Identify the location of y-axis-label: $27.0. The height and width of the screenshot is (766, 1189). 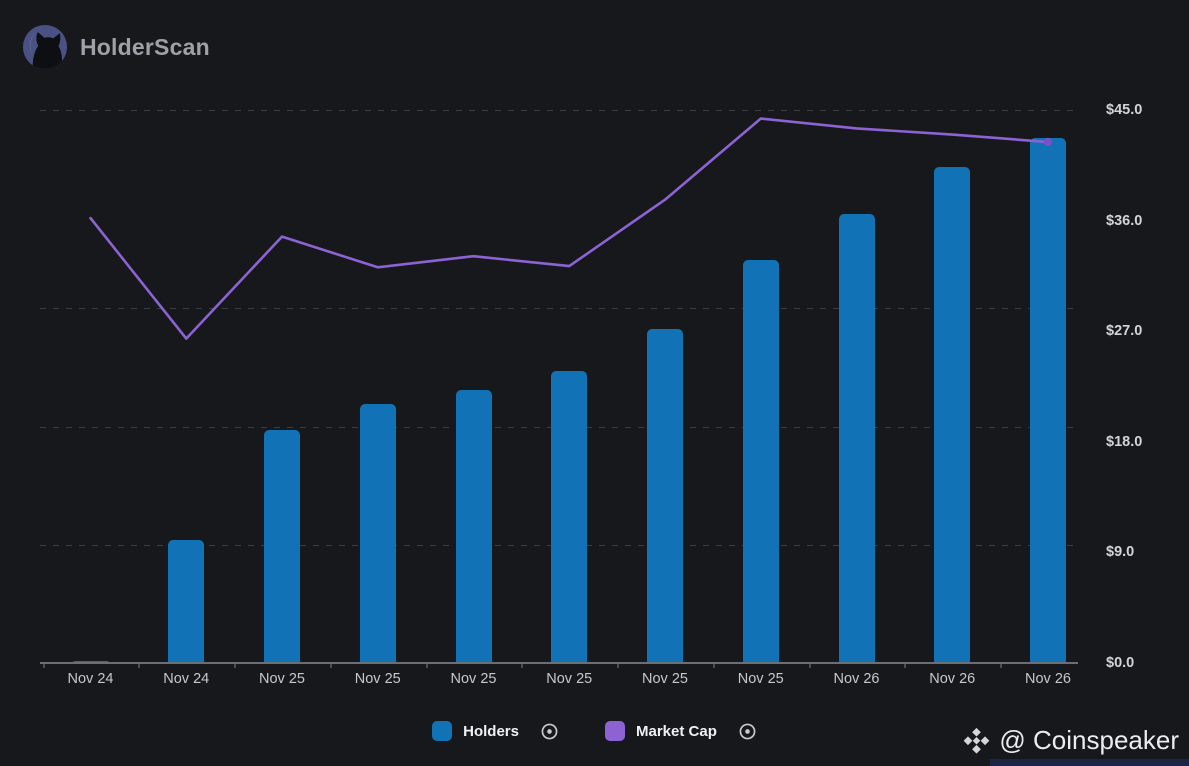
(1124, 331).